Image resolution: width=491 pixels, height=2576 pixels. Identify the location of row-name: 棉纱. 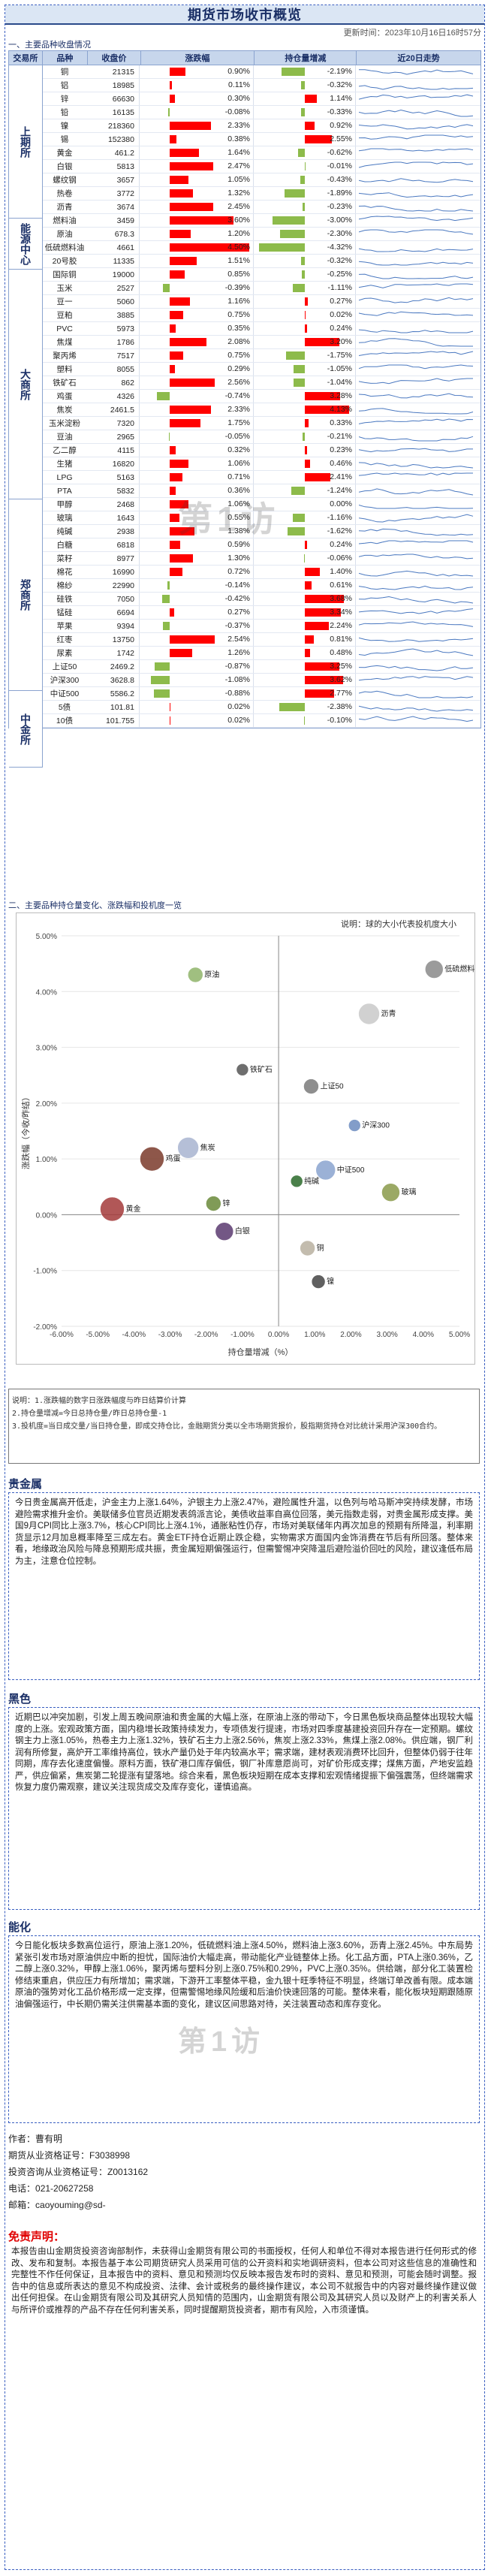
(64, 585).